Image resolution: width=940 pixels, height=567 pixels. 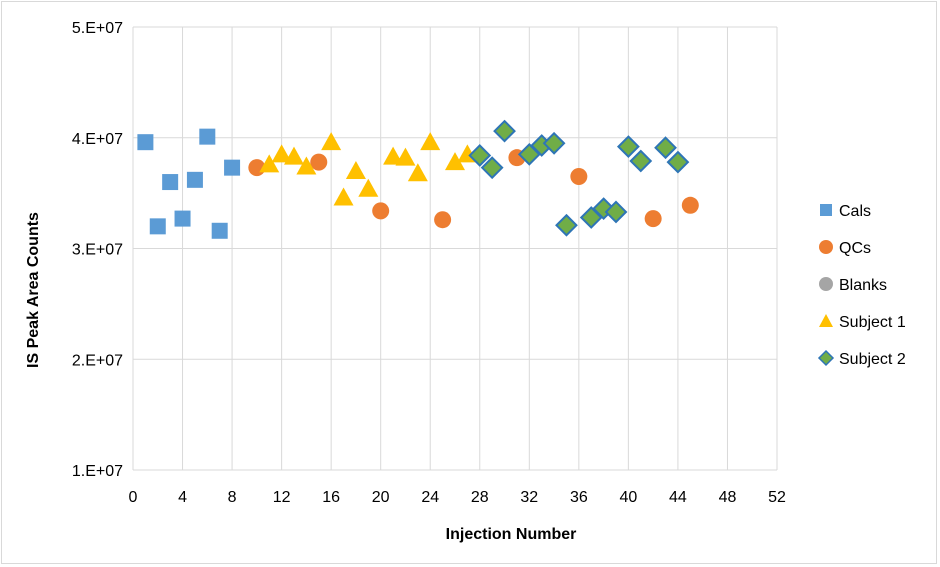 What do you see at coordinates (182, 497) in the screenshot?
I see `x-tick-label: 4` at bounding box center [182, 497].